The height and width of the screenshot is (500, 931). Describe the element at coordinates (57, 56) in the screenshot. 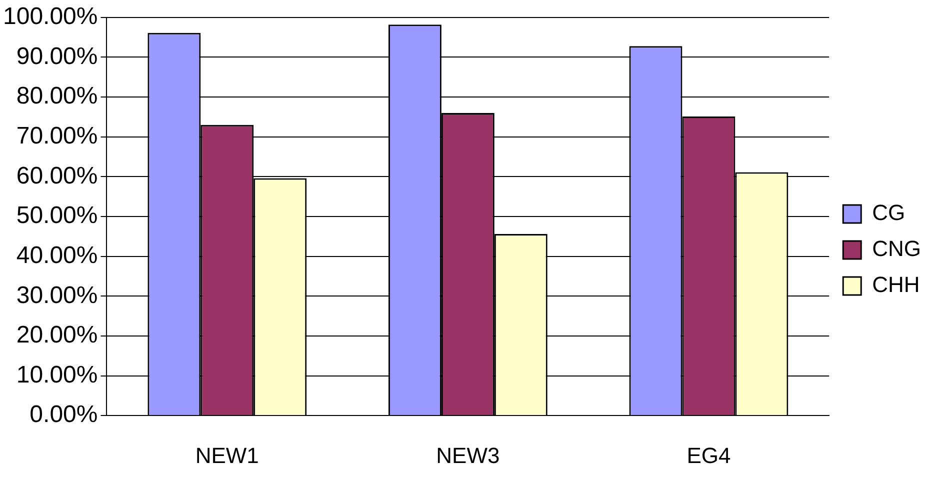

I see `y-tick-label: 90.00%` at that location.